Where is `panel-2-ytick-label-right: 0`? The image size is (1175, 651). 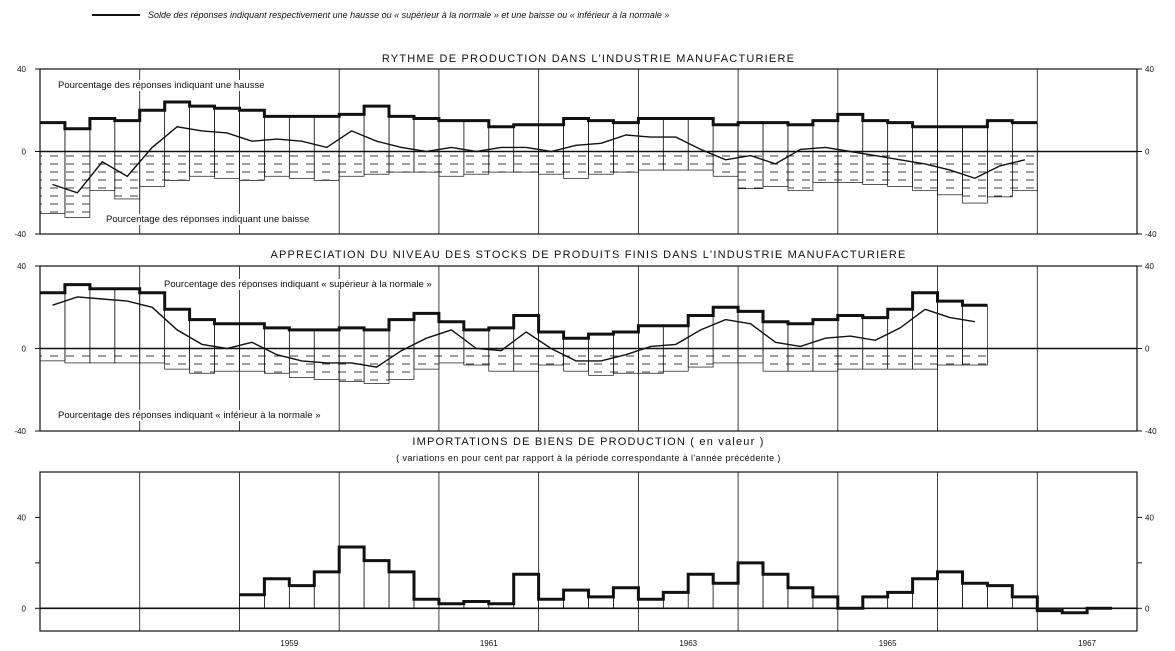
panel-2-ytick-label-right: 0 is located at coordinates (1147, 349).